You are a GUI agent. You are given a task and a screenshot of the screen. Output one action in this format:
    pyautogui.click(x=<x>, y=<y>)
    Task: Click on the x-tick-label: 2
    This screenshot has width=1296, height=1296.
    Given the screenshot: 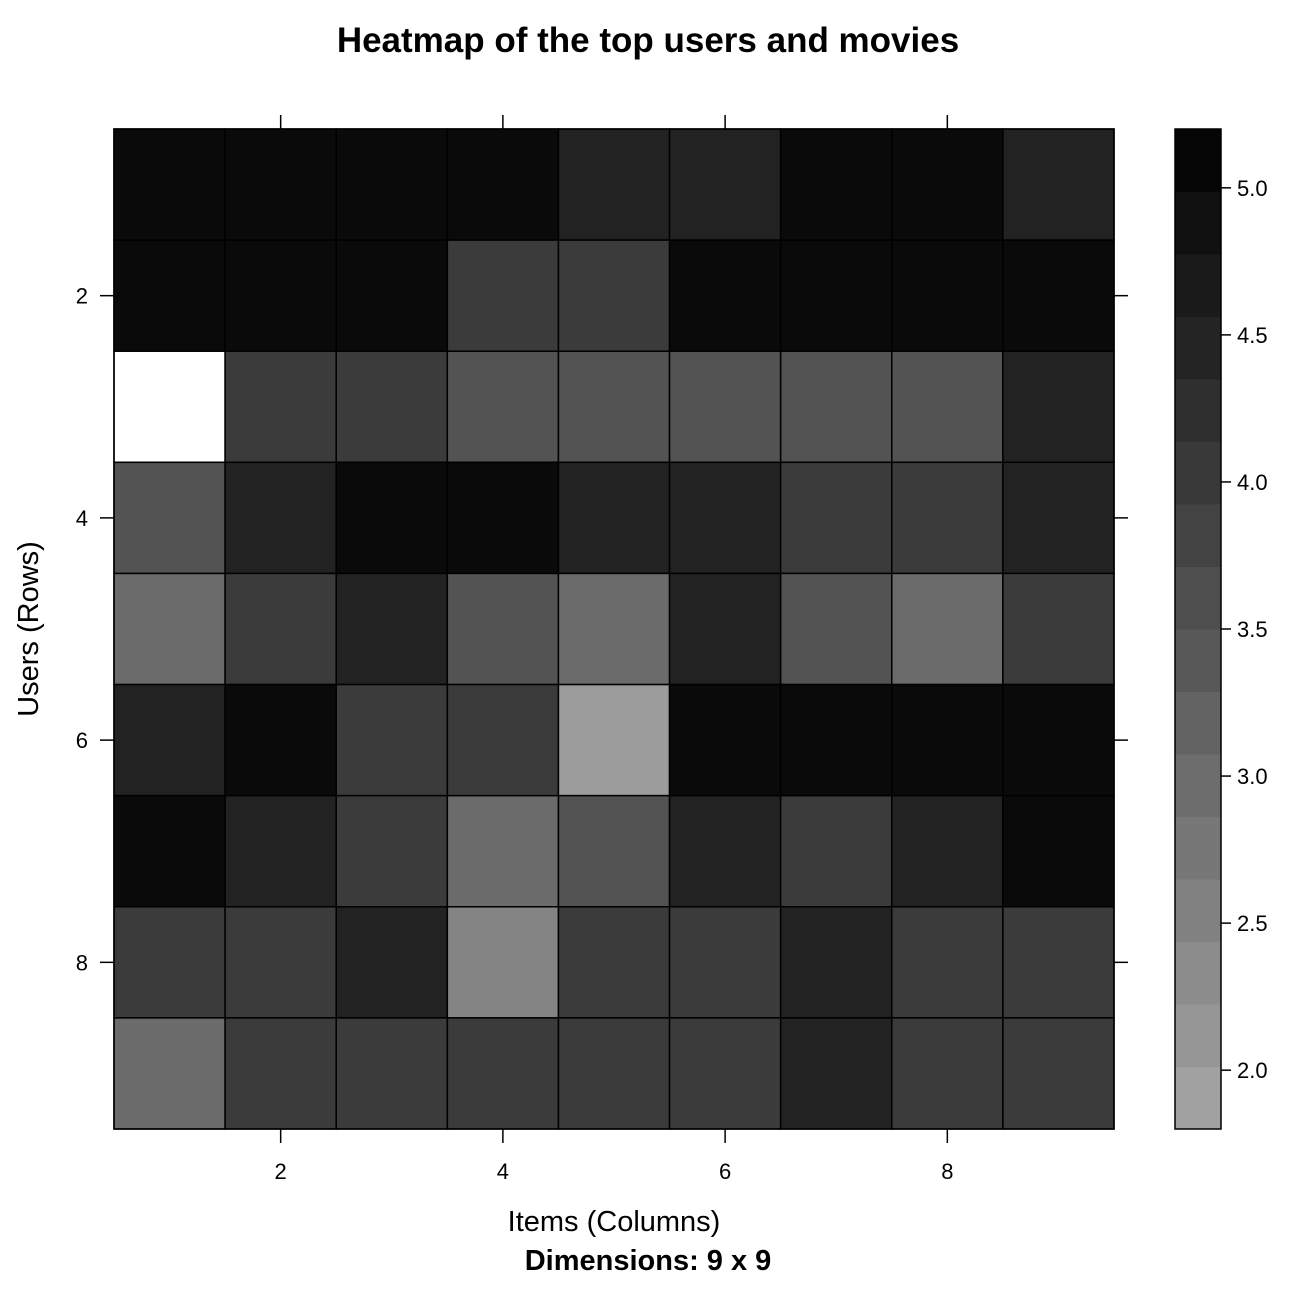 What is the action you would take?
    pyautogui.click(x=281, y=1171)
    